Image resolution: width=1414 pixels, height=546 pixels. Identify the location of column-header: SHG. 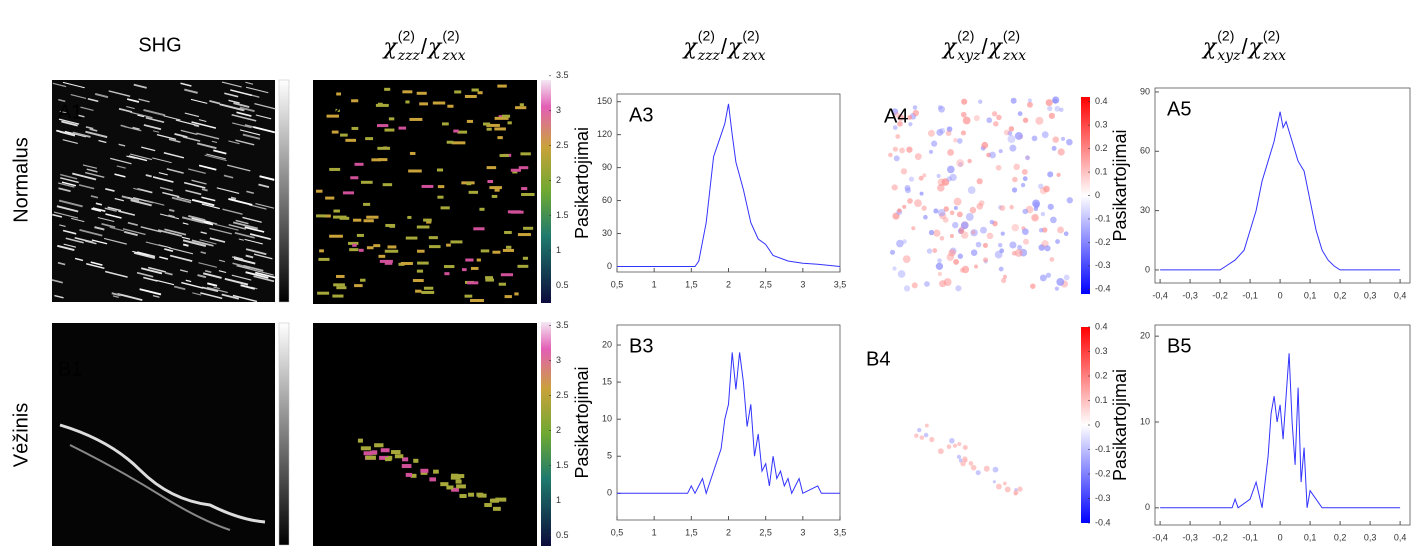
(159, 45).